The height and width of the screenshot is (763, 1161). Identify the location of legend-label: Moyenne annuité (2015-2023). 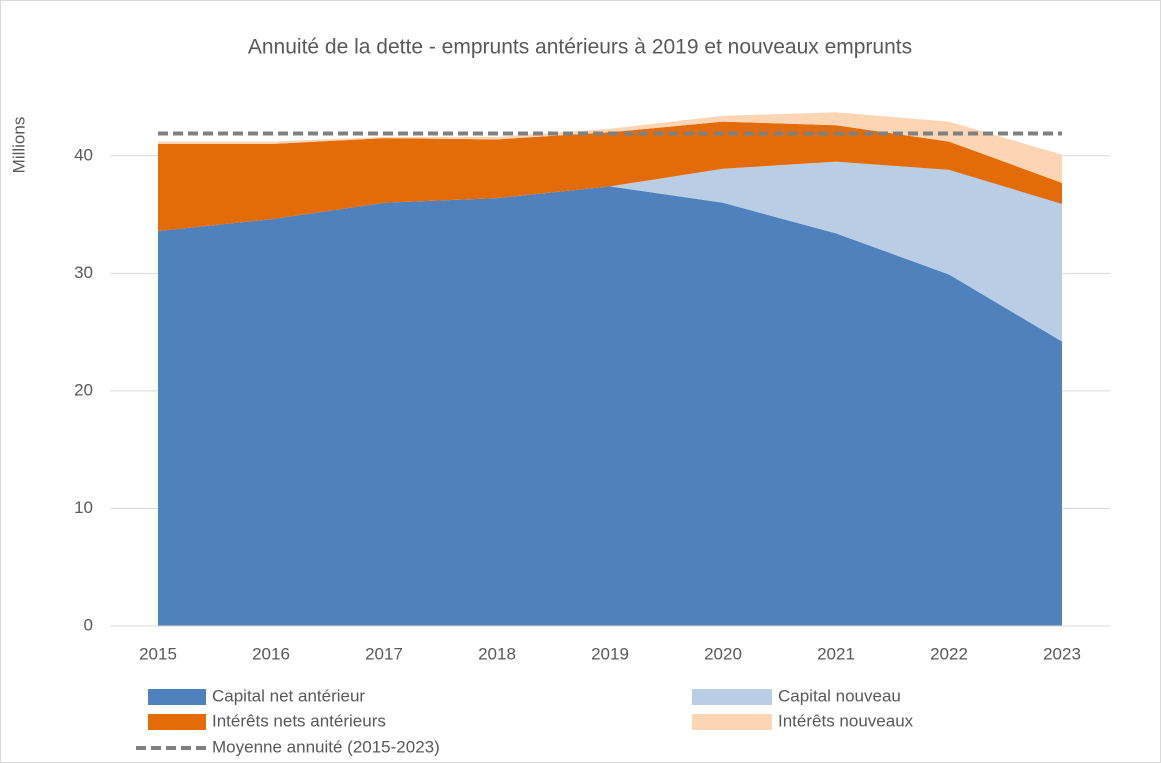
(326, 746).